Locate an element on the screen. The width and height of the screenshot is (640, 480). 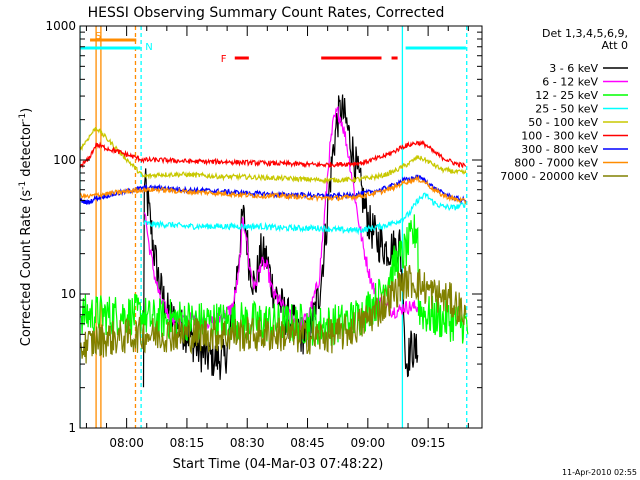
legend-label: 12 - 25 keV is located at coordinates (566, 95).